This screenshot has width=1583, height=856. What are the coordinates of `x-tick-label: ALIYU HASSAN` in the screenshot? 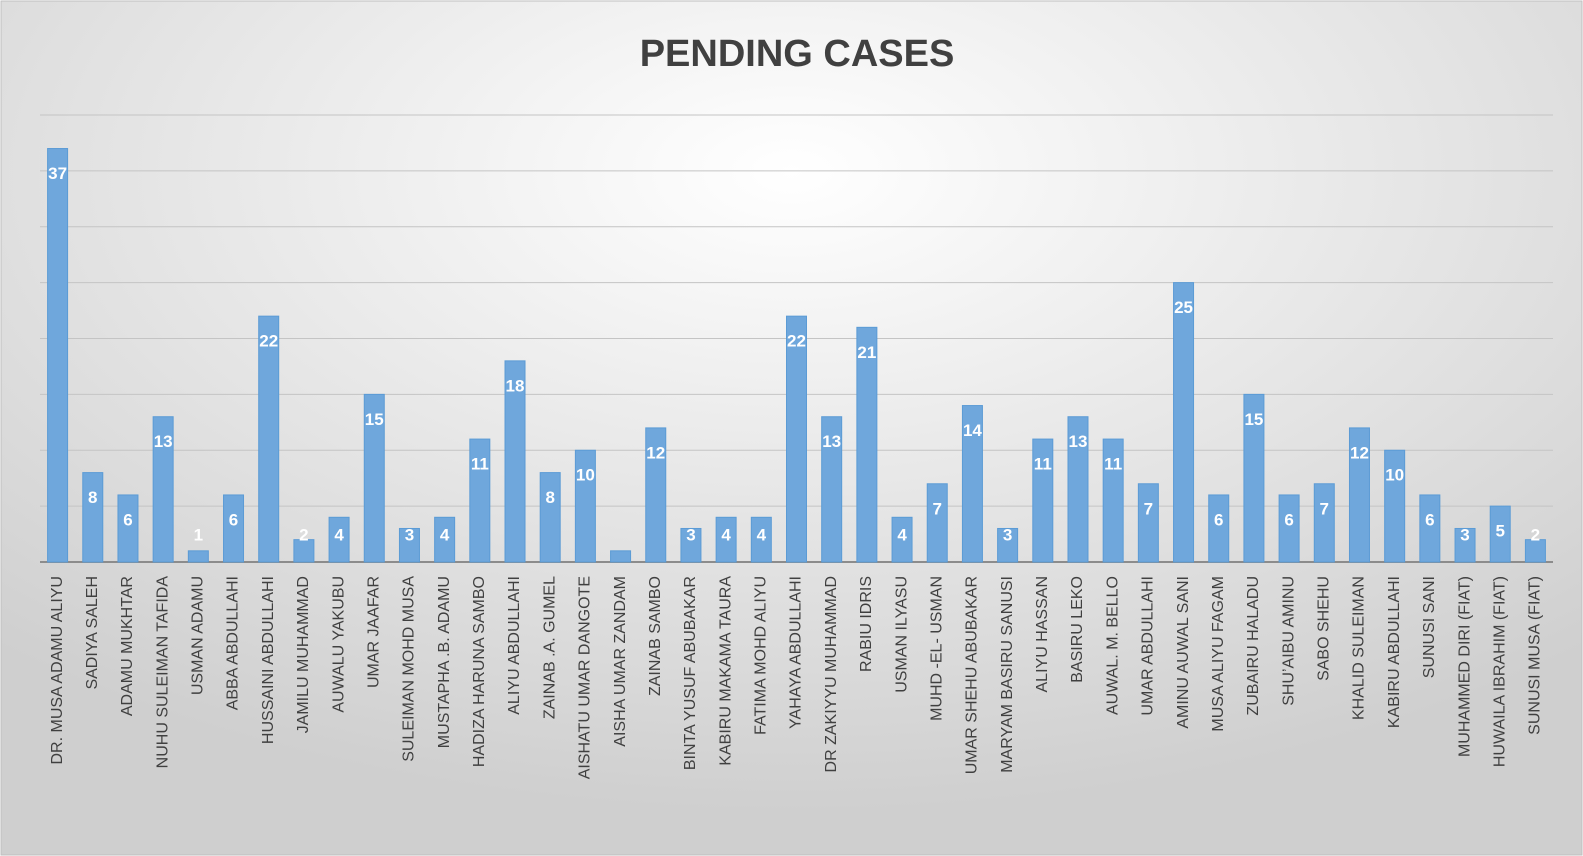 It's located at (1042, 634).